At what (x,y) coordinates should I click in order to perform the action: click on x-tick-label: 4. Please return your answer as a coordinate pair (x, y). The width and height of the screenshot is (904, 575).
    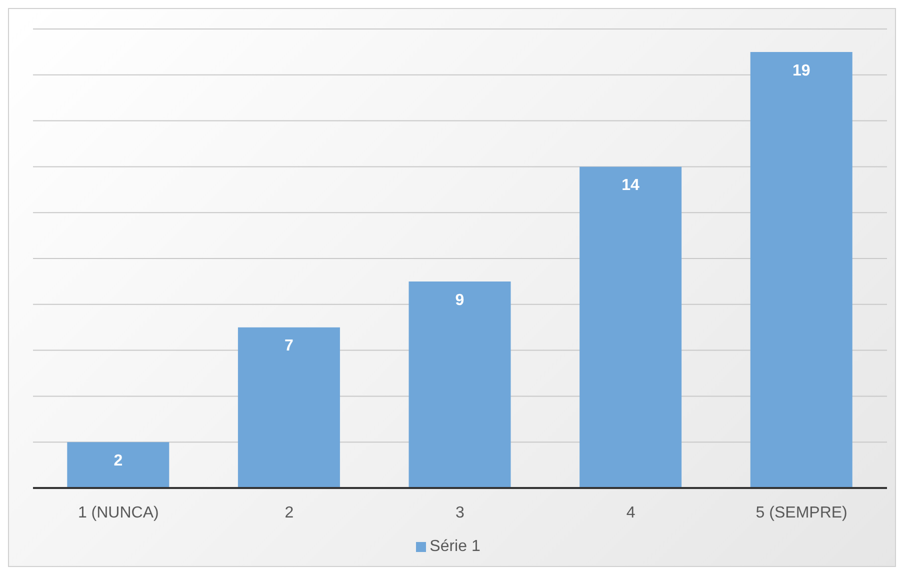
    Looking at the image, I should click on (631, 513).